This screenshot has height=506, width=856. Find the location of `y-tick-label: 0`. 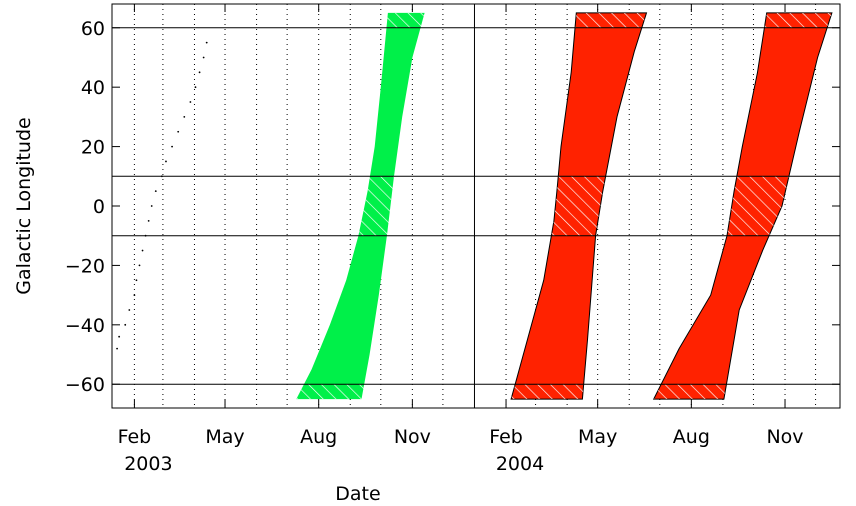

y-tick-label: 0 is located at coordinates (99, 207).